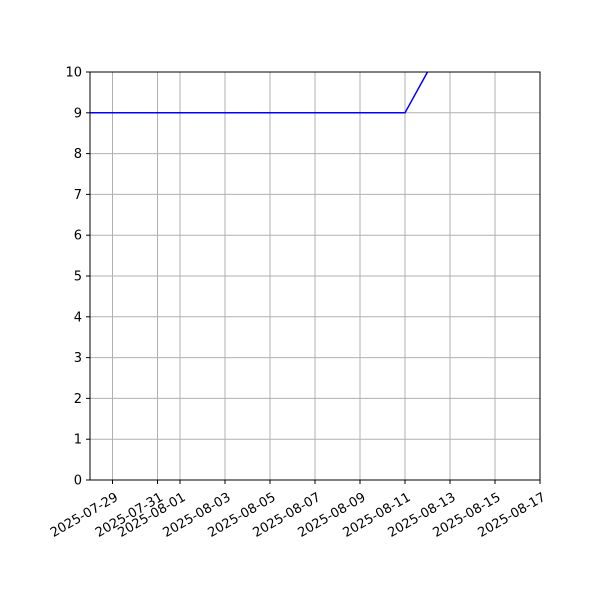 This screenshot has height=604, width=600. What do you see at coordinates (78, 195) in the screenshot?
I see `y-tick-label: 7` at bounding box center [78, 195].